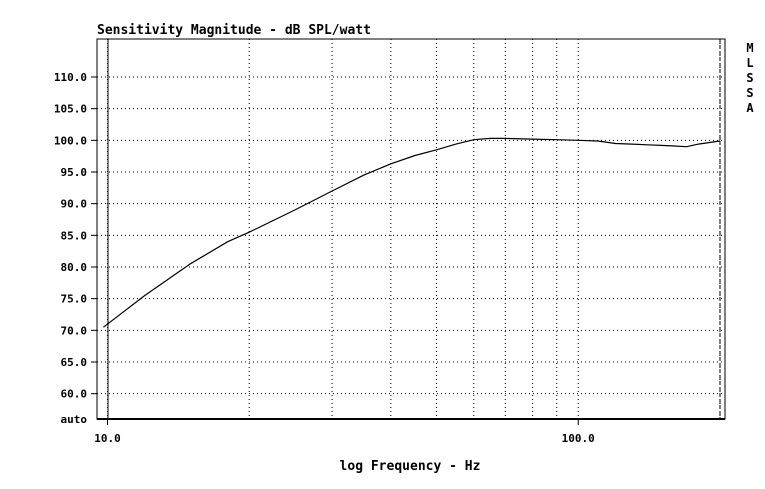  I want to click on side-label-letter: M, so click(749, 48).